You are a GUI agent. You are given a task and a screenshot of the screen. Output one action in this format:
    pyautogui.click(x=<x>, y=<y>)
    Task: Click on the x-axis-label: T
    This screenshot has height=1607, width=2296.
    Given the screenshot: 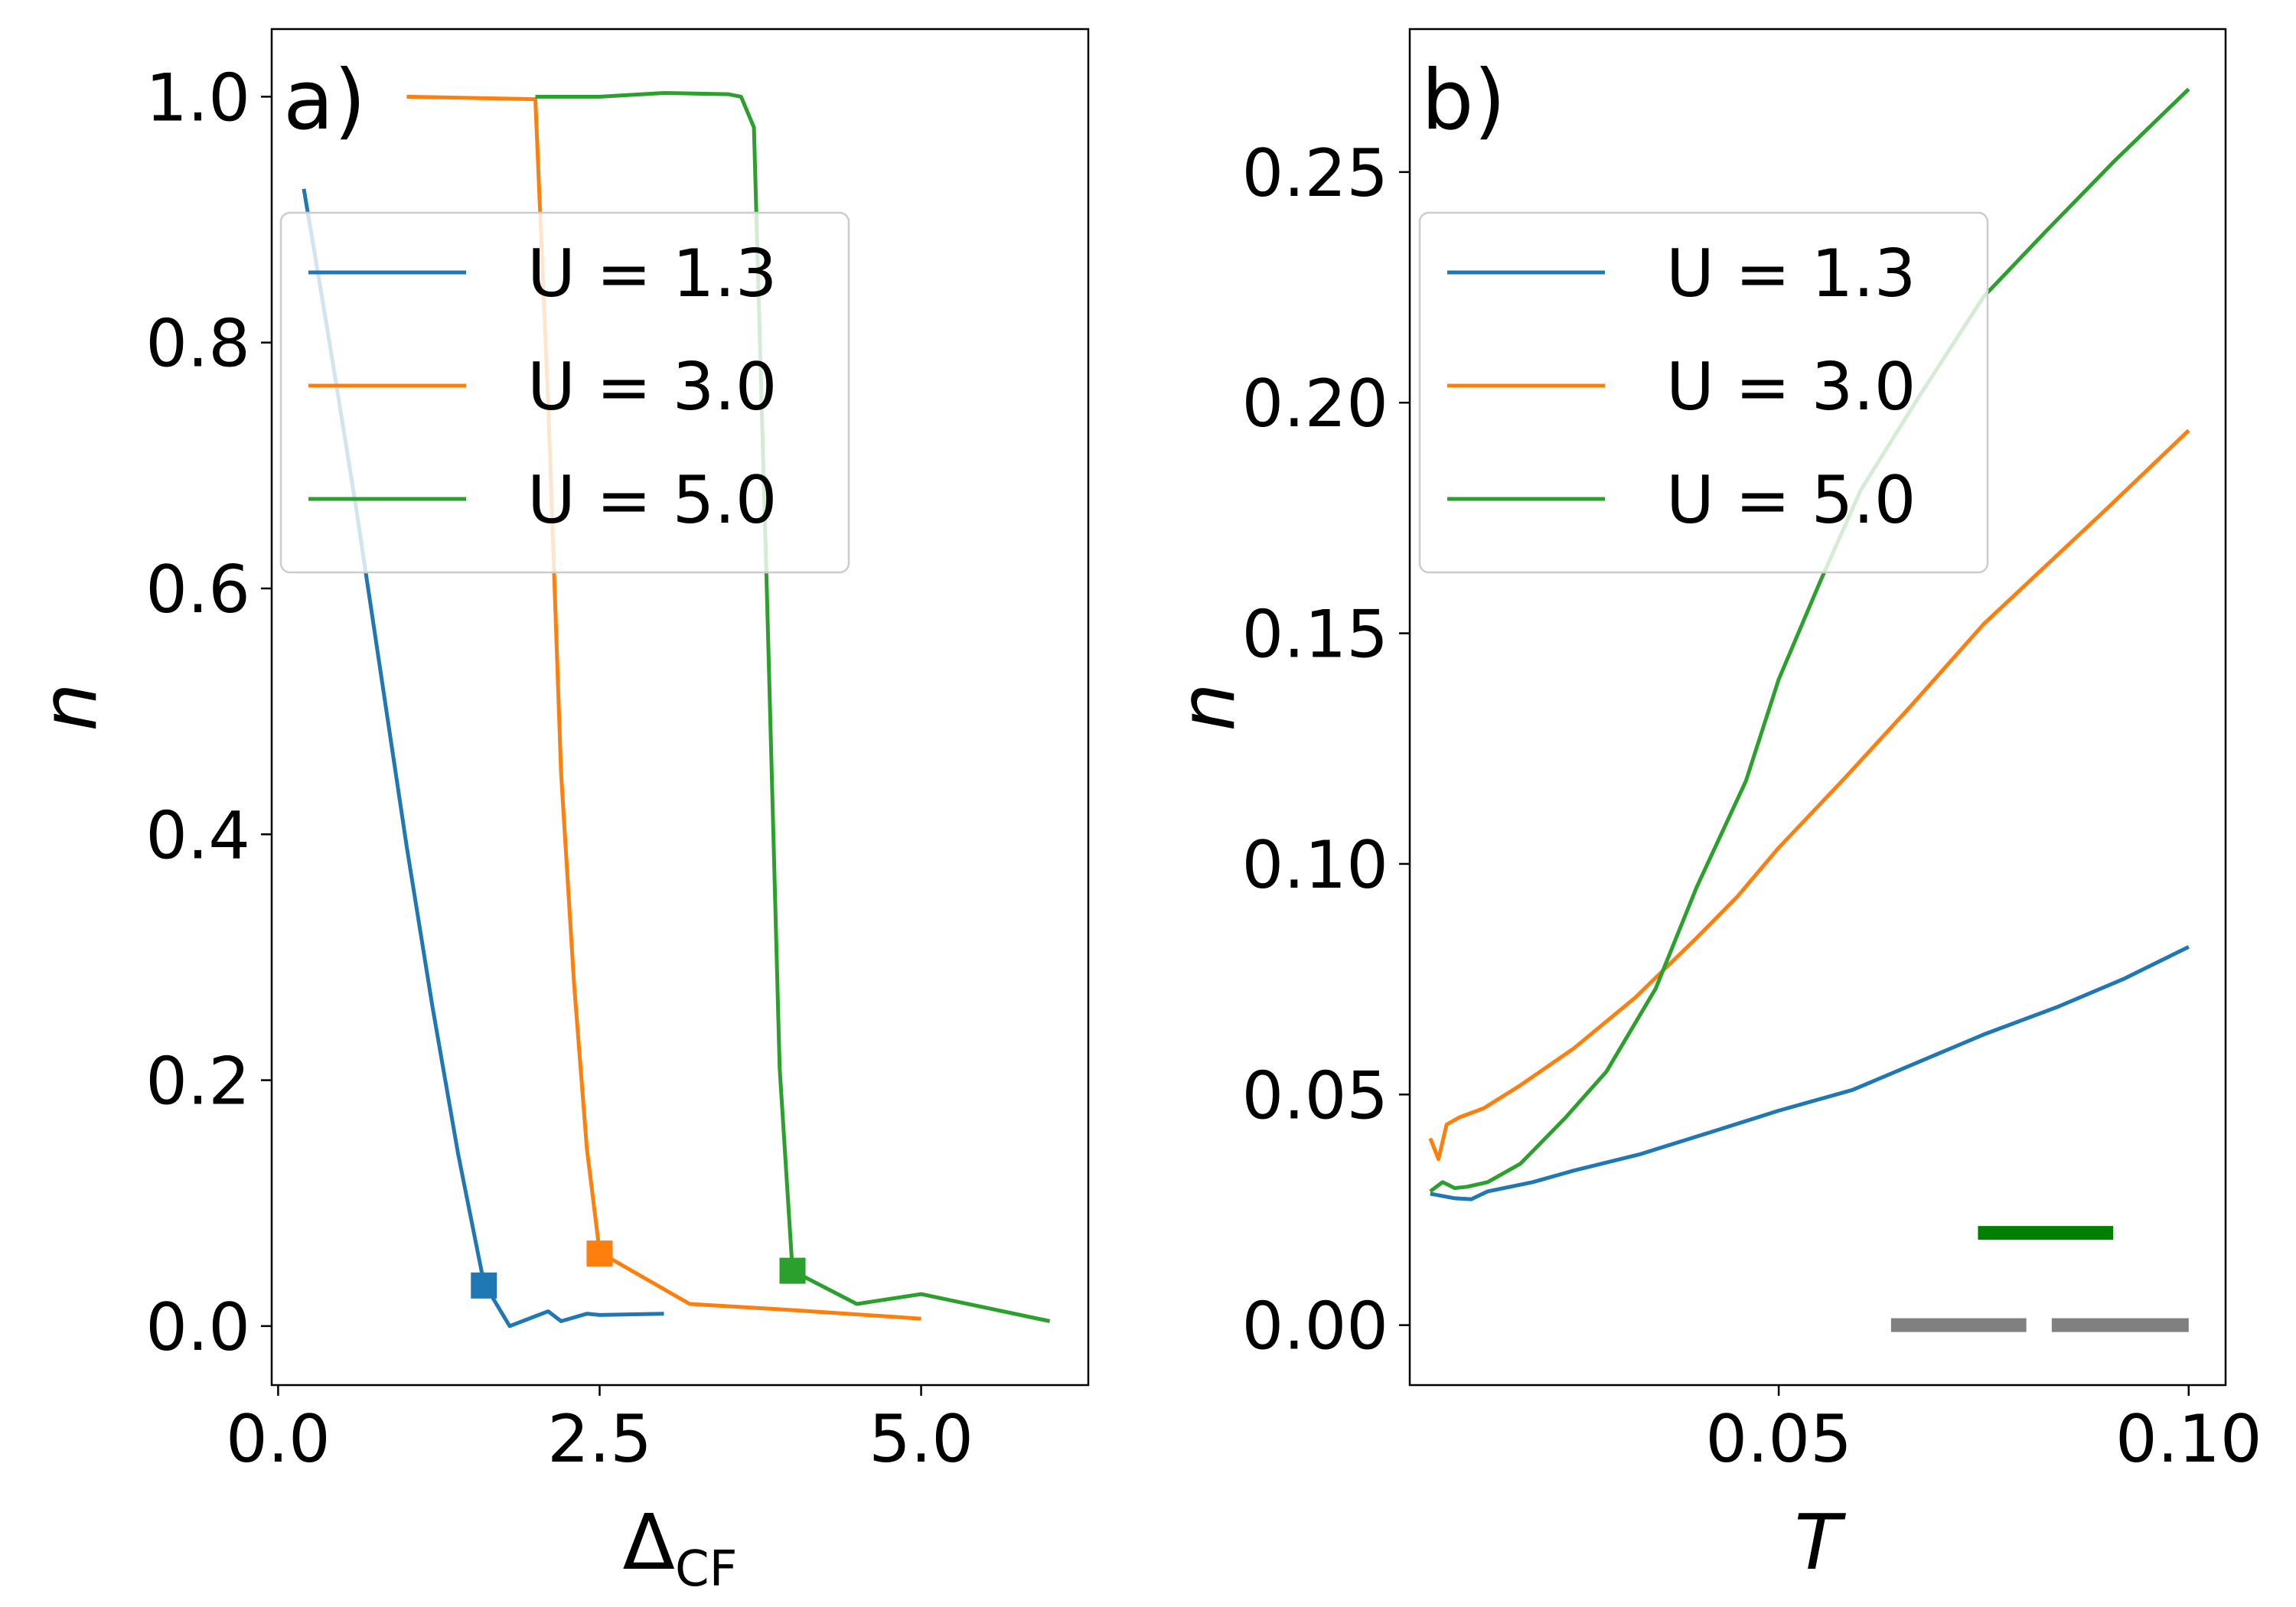 What is the action you would take?
    pyautogui.click(x=1820, y=1542)
    